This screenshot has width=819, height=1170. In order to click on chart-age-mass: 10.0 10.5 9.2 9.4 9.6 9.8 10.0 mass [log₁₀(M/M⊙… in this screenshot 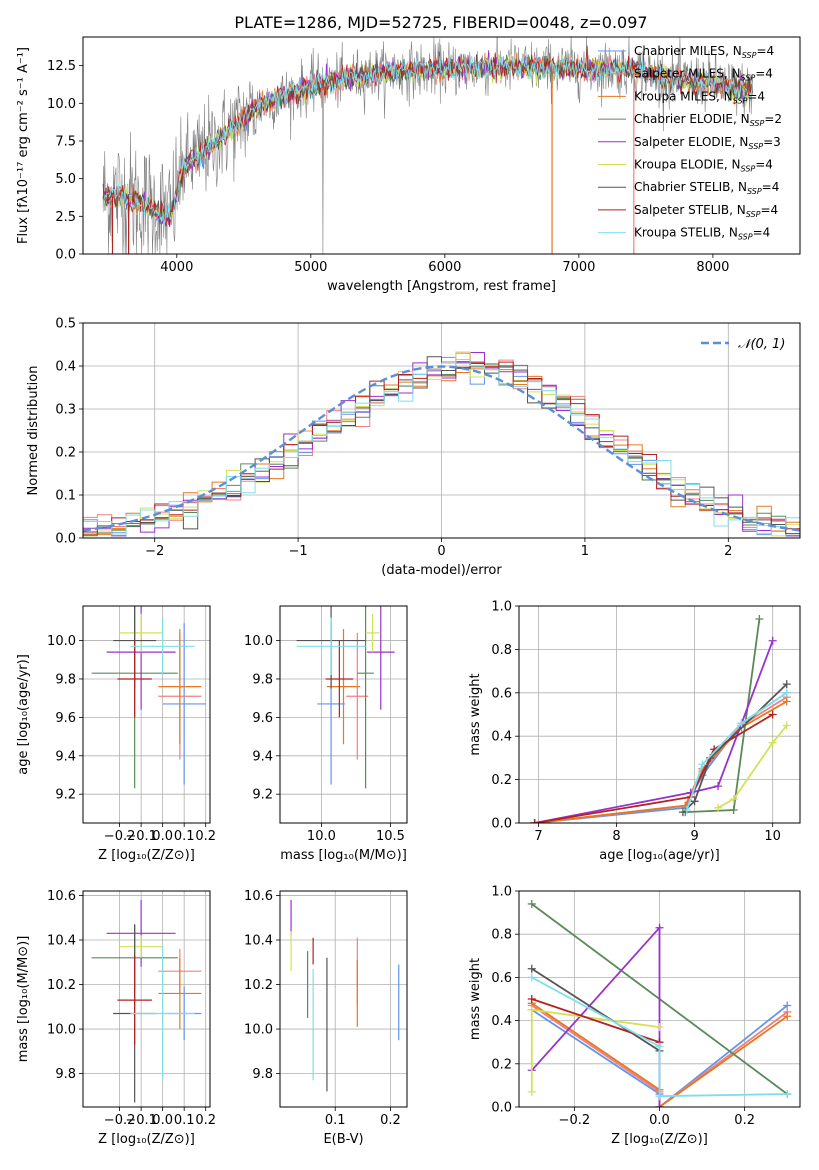, I will do `click(326, 734)`.